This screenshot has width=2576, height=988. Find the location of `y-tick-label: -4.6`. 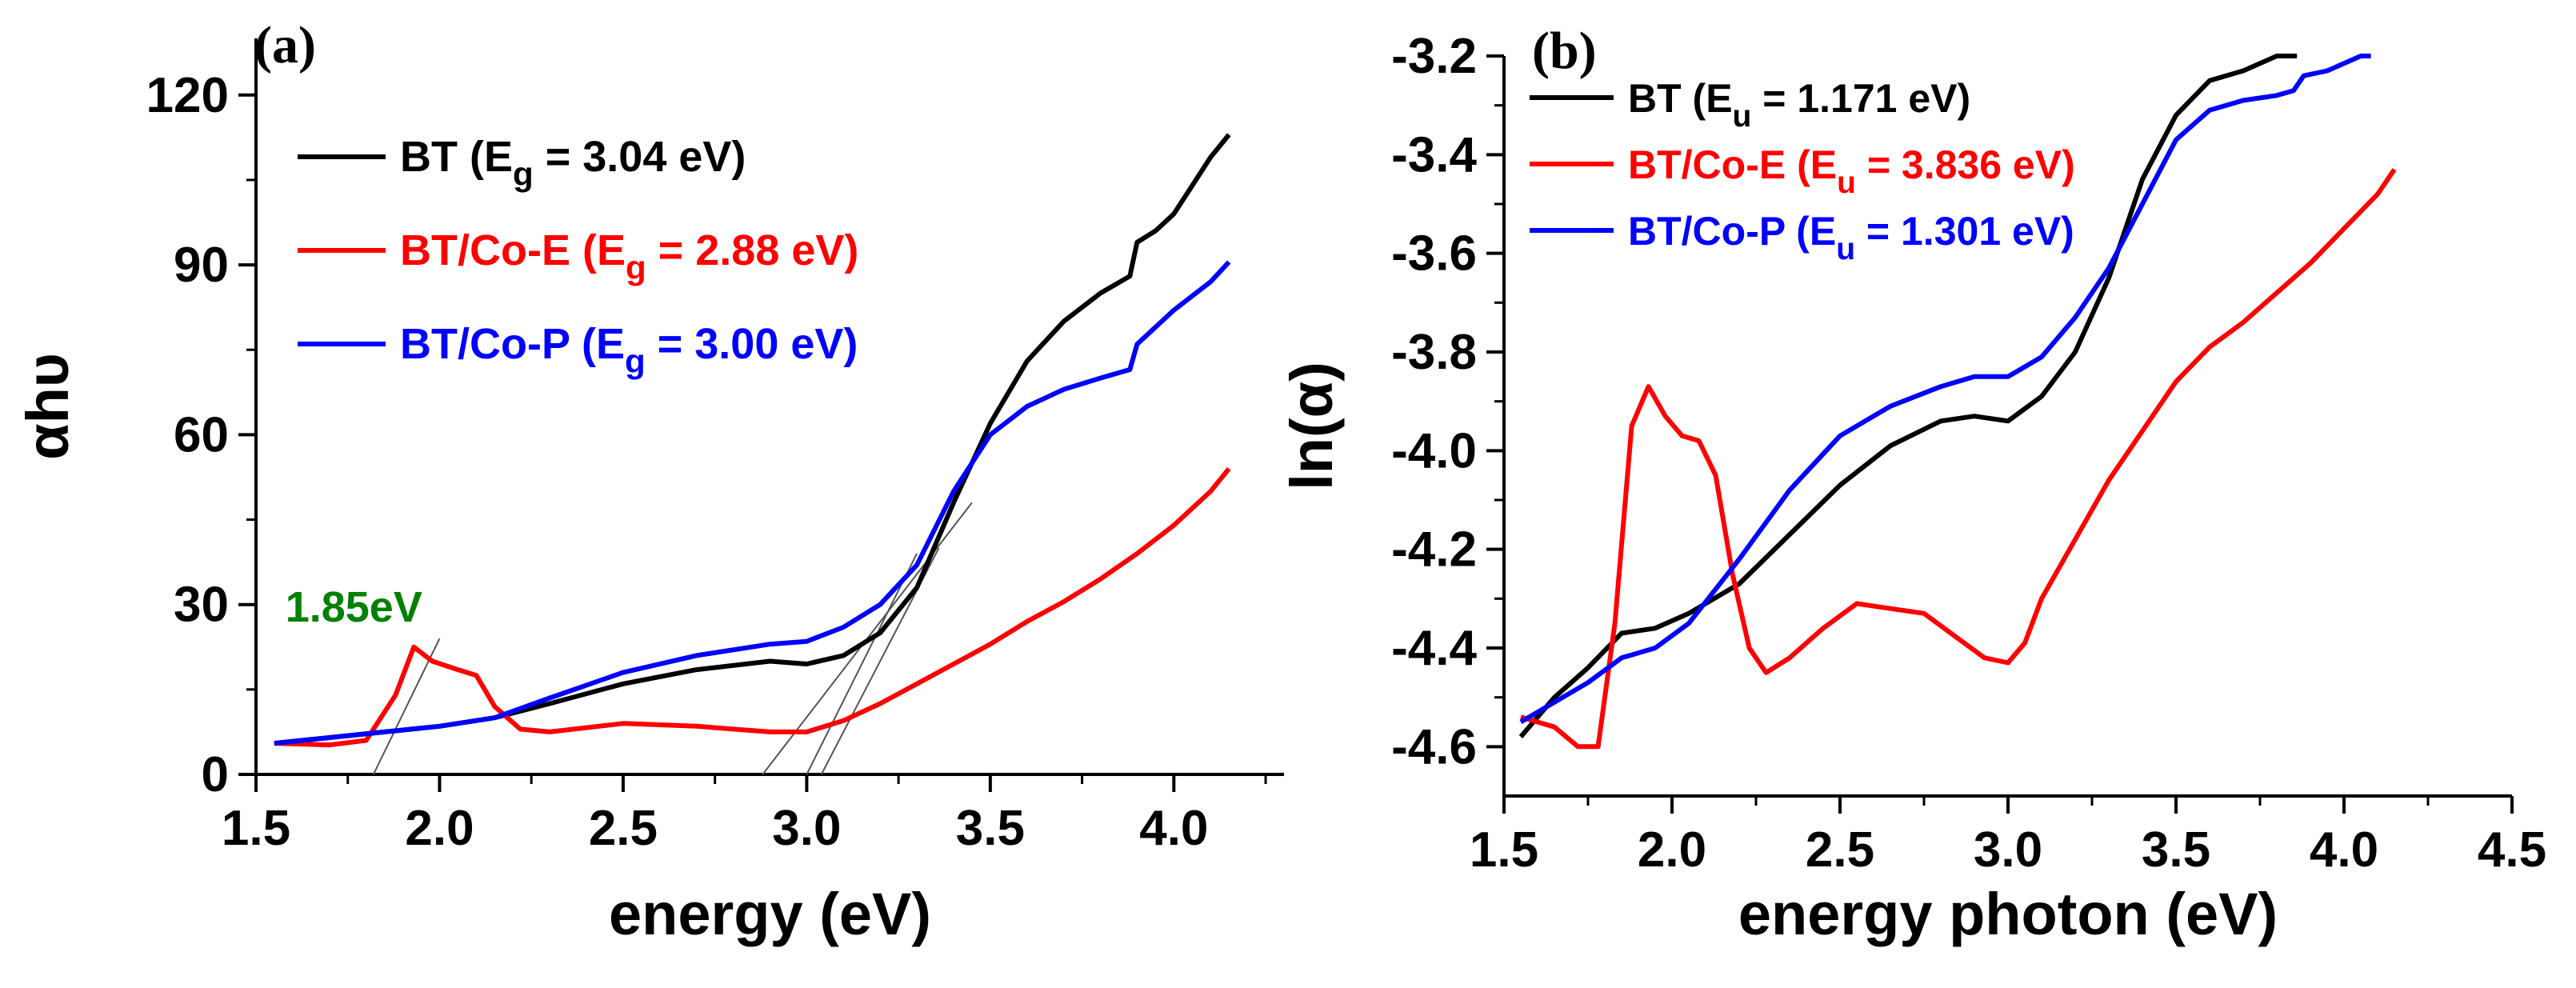

y-tick-label: -4.6 is located at coordinates (1434, 746).